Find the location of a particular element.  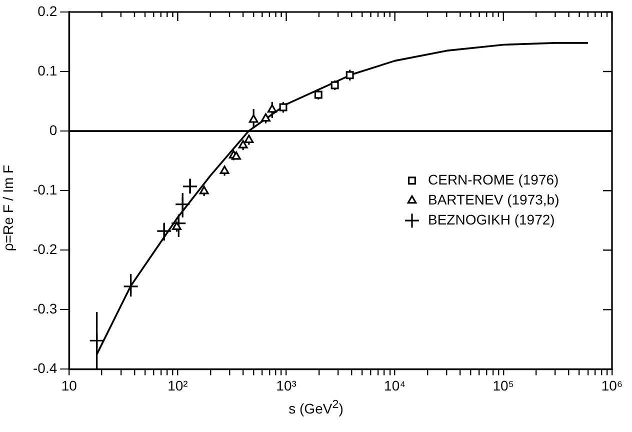

x-tick-label: 10³ is located at coordinates (286, 385).